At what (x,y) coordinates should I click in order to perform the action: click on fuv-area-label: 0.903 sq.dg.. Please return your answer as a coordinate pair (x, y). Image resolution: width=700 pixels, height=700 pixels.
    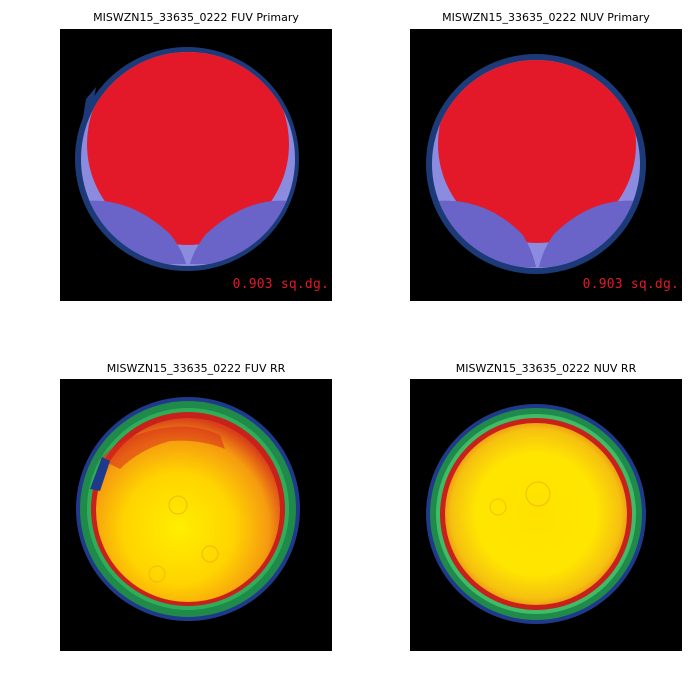
    Looking at the image, I should click on (280, 284).